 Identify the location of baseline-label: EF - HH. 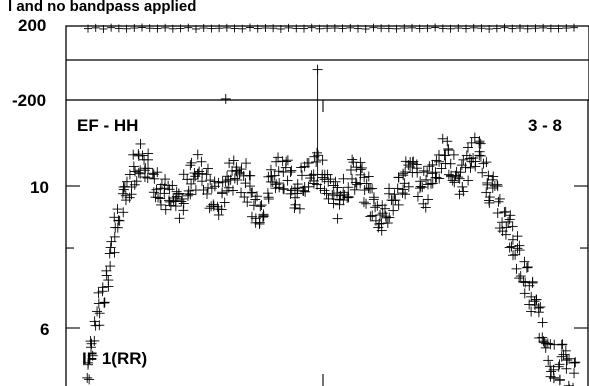
(107, 125).